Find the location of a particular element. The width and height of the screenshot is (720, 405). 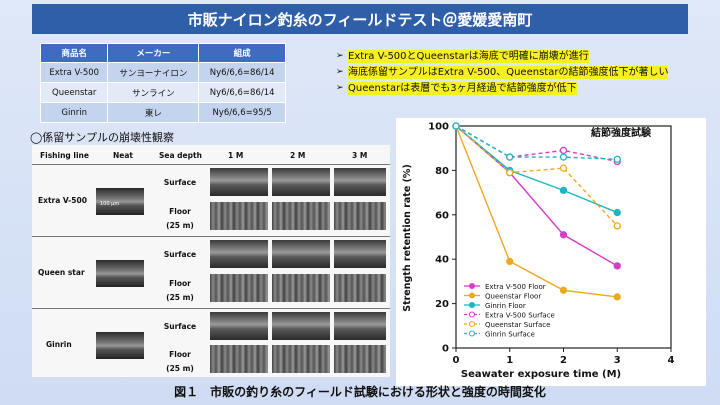

sample-image-queenstar-floor-3m is located at coordinates (360, 288).